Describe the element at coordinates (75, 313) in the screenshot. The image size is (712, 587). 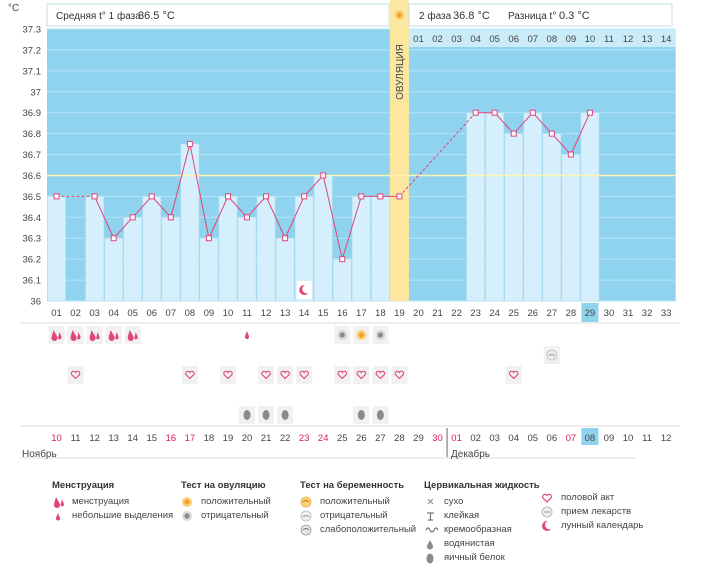
I see `cycle-day-label: 02` at that location.